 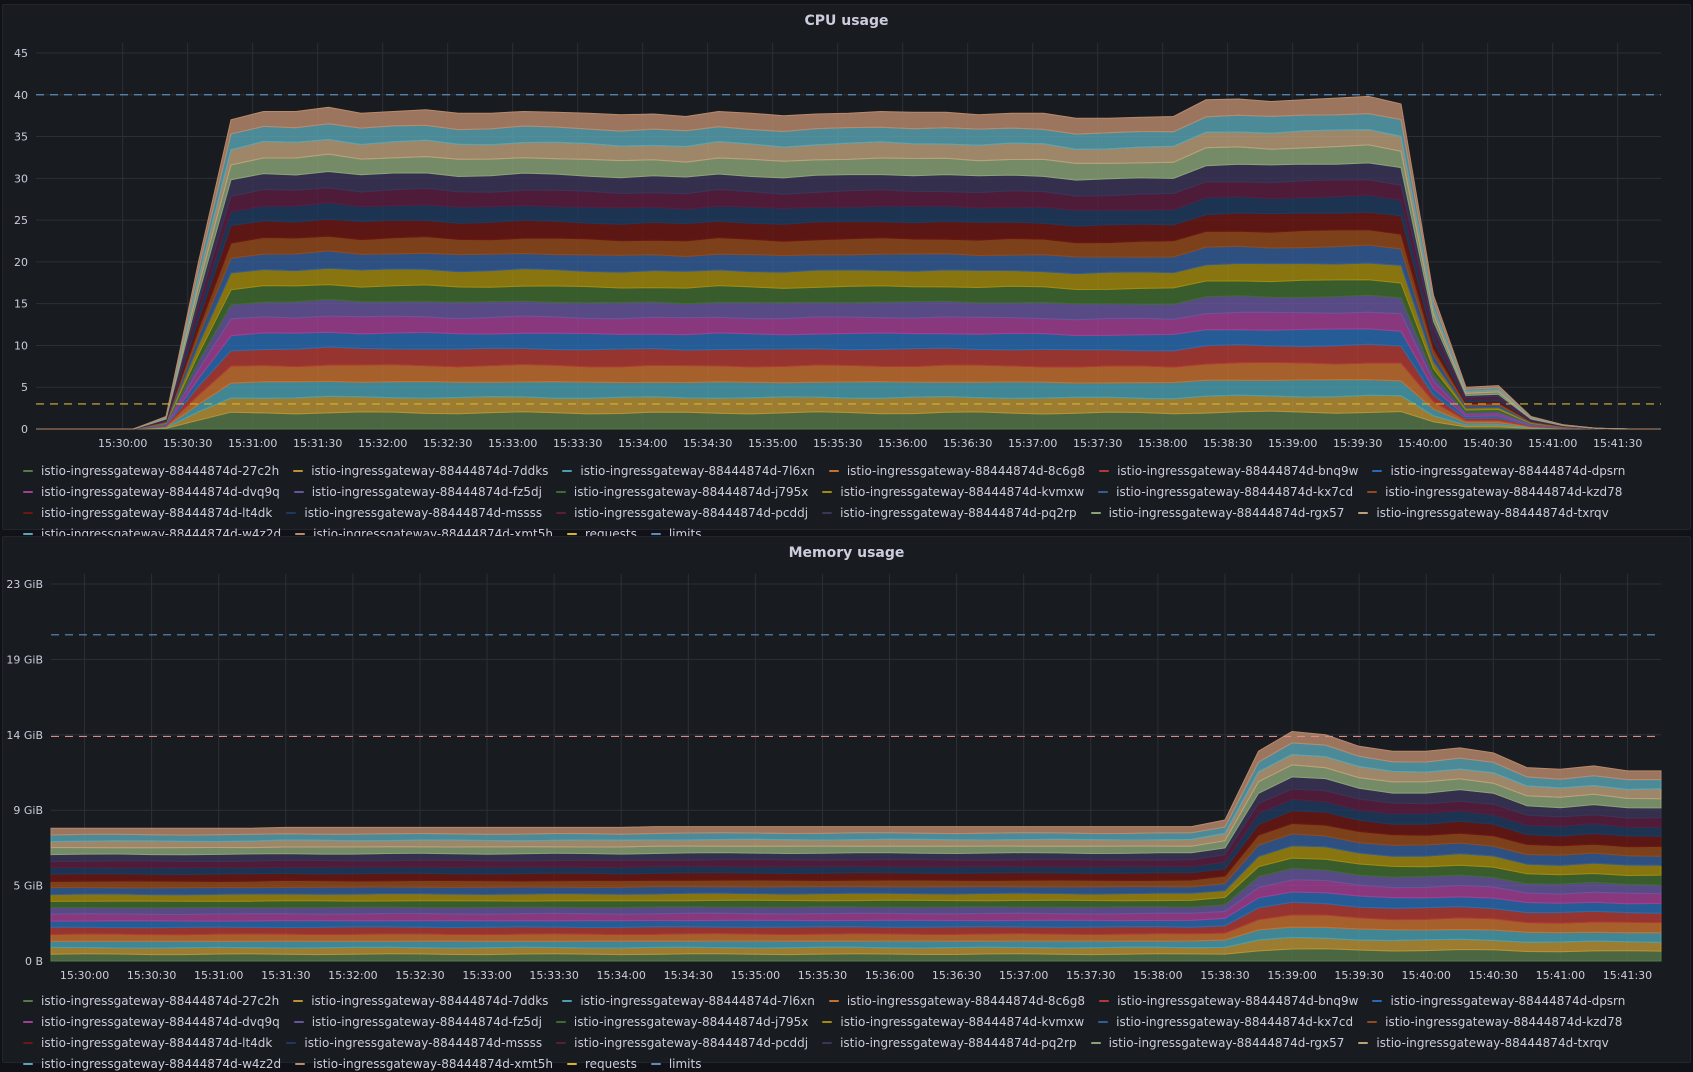 What do you see at coordinates (1357, 443) in the screenshot?
I see `x-tick-label: 15:39:30` at bounding box center [1357, 443].